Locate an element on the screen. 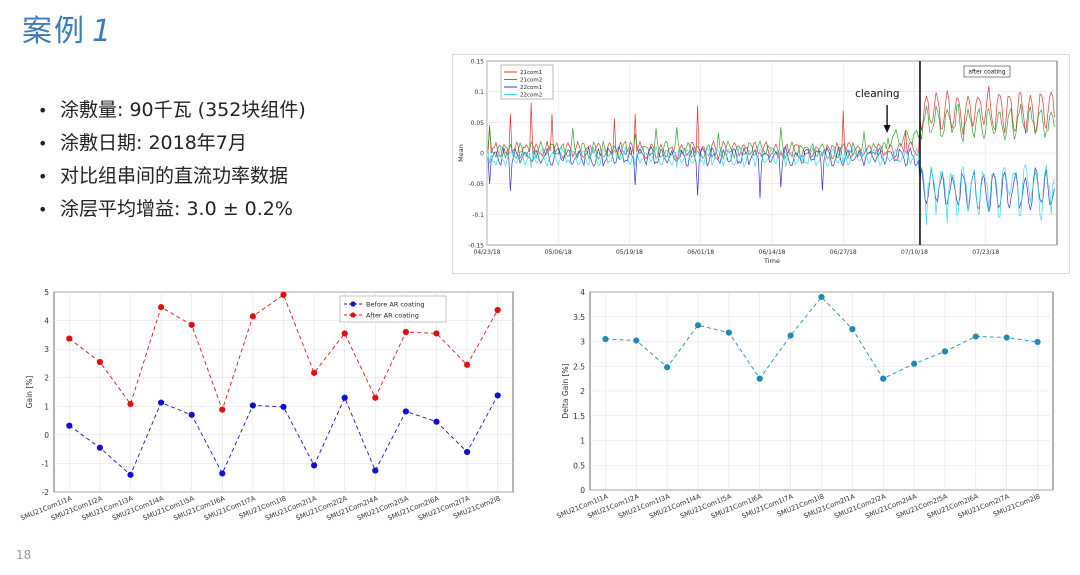  cleaning-arrow-head is located at coordinates (887, 129).